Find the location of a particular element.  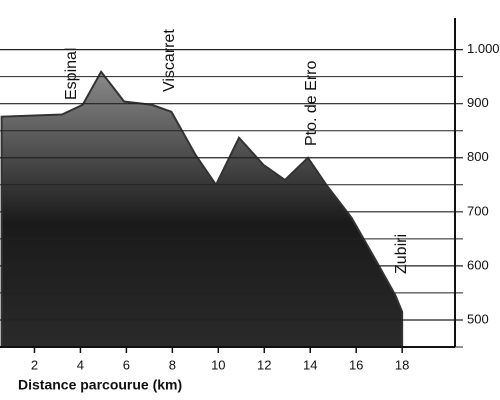

x-tick-label: 10 is located at coordinates (218, 364).